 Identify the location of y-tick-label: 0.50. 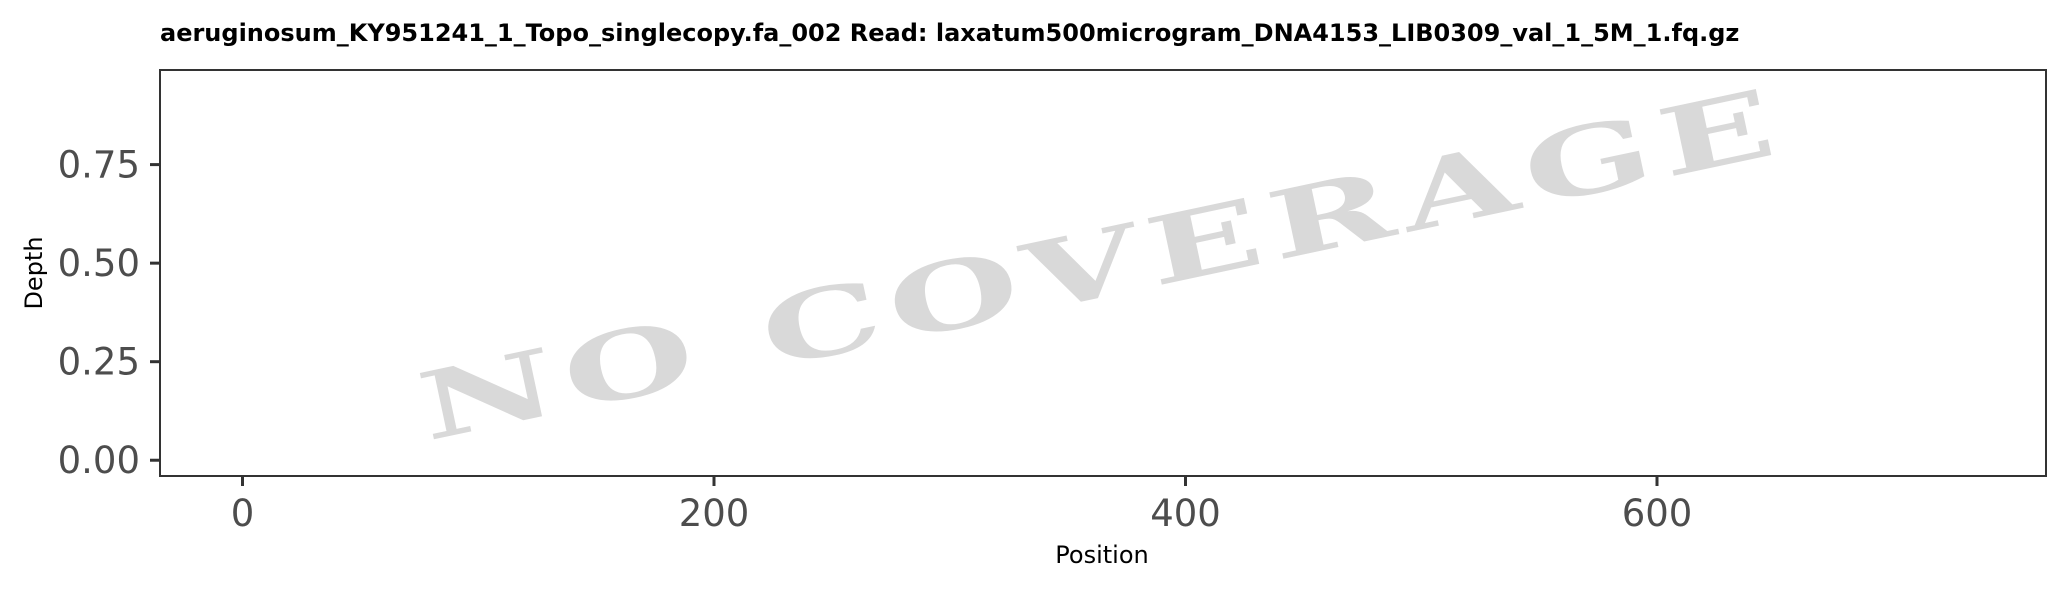
(99, 263).